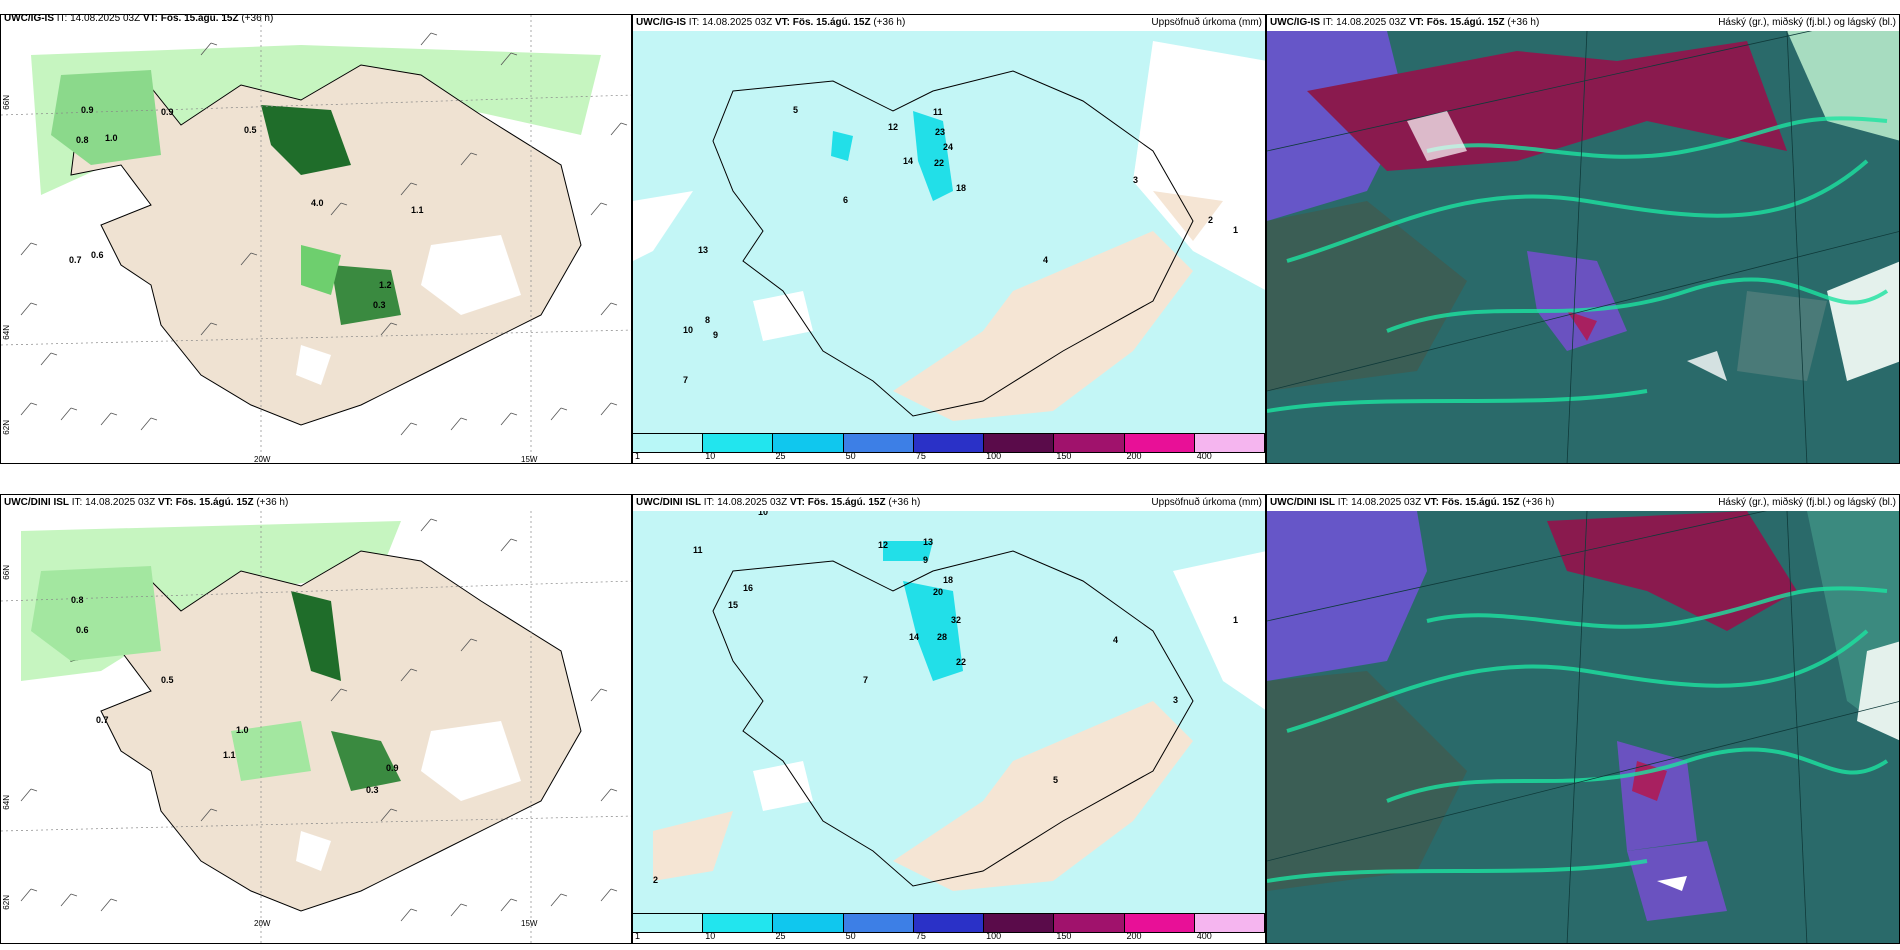 The width and height of the screenshot is (1900, 950). What do you see at coordinates (893, 127) in the screenshot?
I see `precip-value: 12` at bounding box center [893, 127].